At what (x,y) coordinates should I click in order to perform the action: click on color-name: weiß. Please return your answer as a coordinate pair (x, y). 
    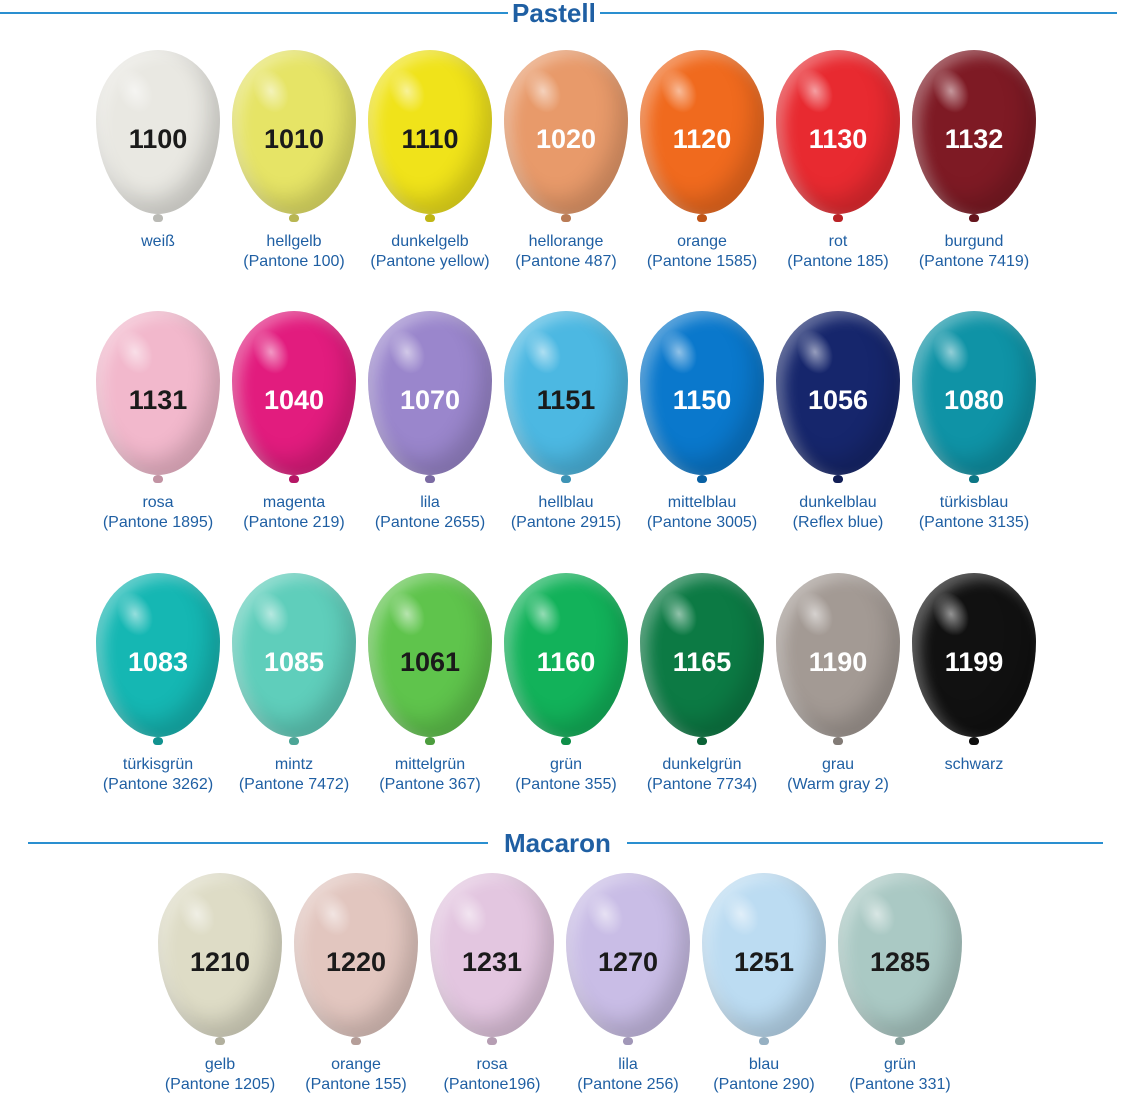
    Looking at the image, I should click on (158, 241).